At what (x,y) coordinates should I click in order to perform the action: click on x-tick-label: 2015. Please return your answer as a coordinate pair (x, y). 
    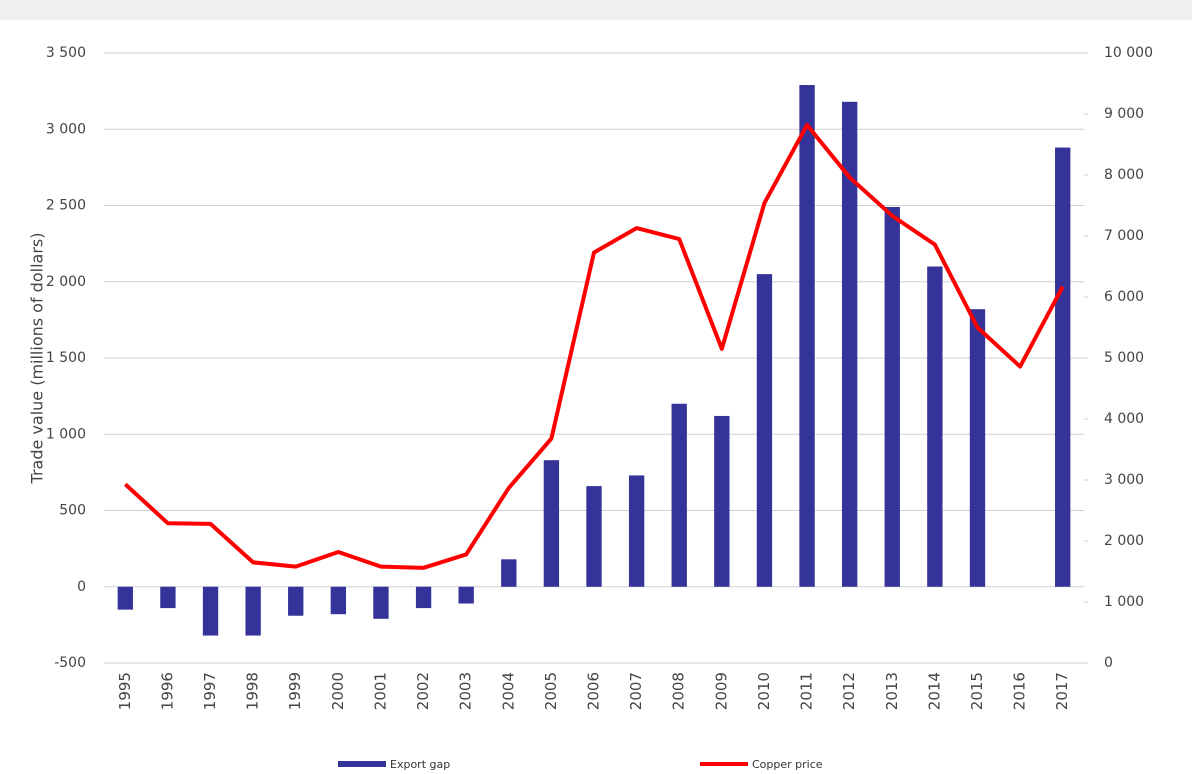
    Looking at the image, I should click on (977, 691).